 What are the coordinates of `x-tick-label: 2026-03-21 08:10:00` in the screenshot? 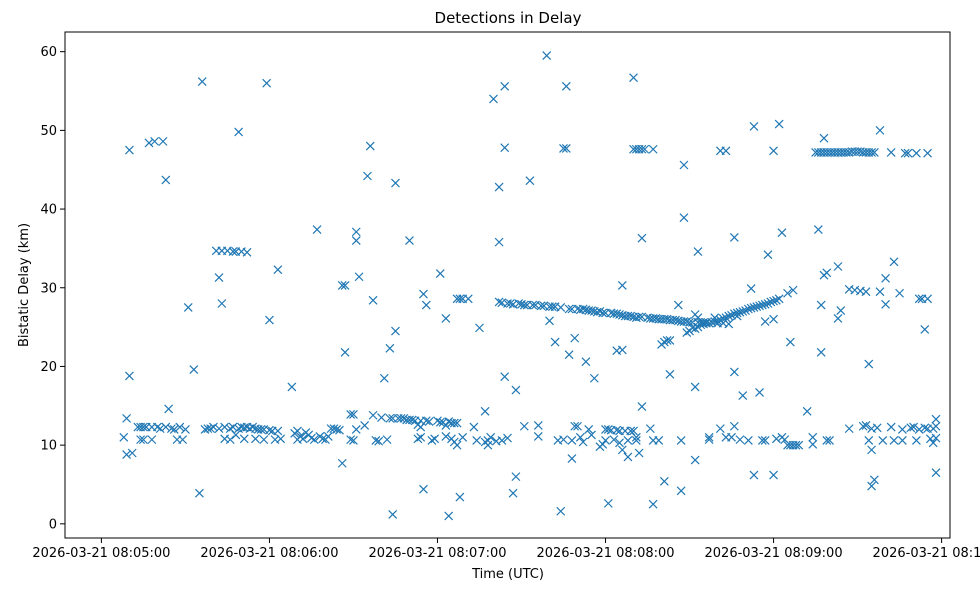 It's located at (926, 553).